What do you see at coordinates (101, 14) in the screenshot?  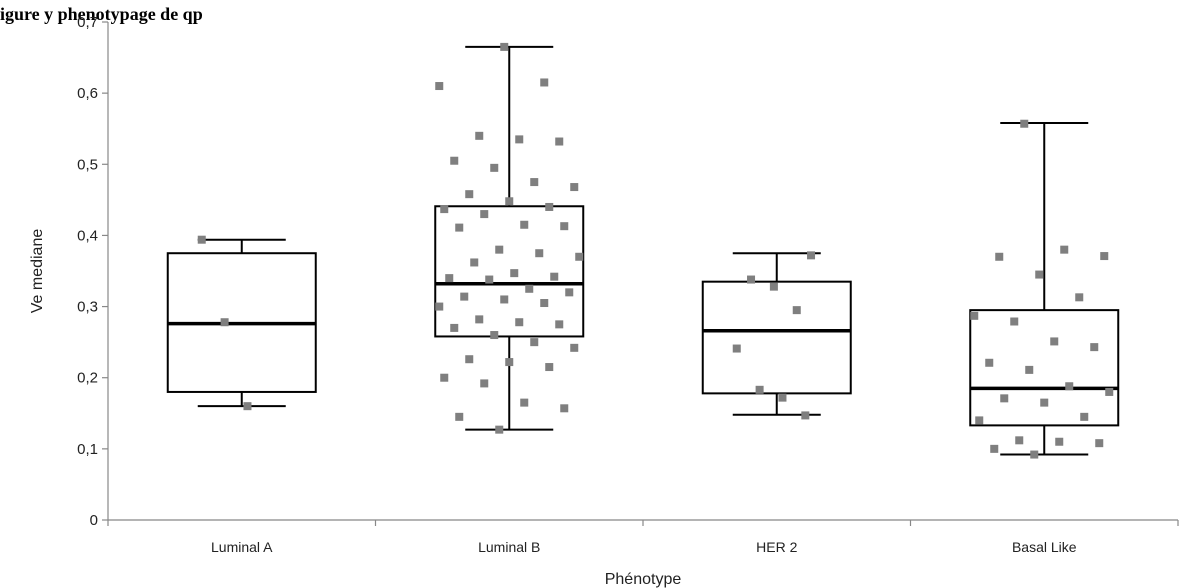 I see `header-fragment: igure y phenotypage de qp` at bounding box center [101, 14].